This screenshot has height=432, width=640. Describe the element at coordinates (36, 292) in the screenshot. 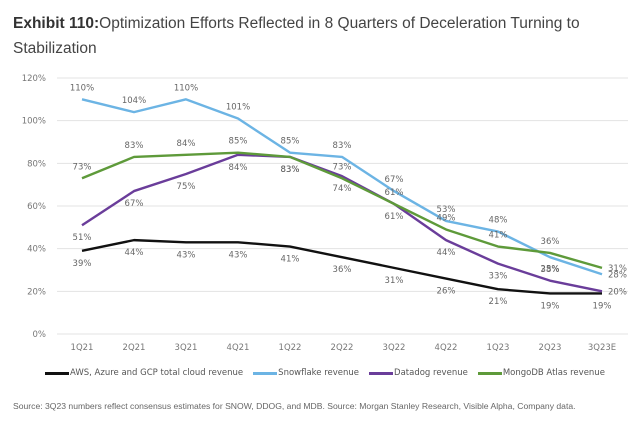

I see `y-tick-label: 20%` at that location.